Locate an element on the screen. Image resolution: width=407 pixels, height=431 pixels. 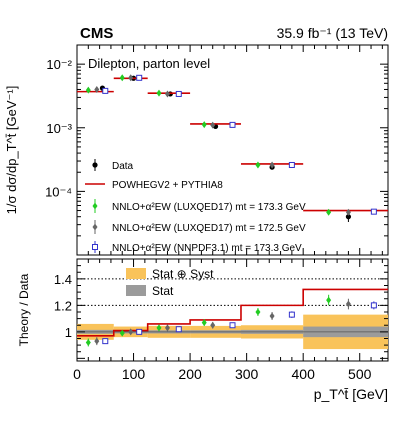
annotation: Dilepton, parton level is located at coordinates (149, 63).